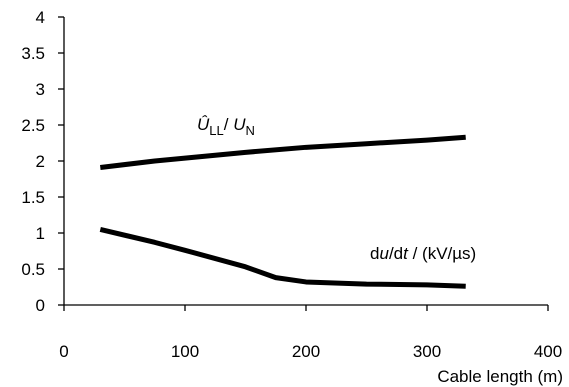  What do you see at coordinates (33, 269) in the screenshot?
I see `y-tick-label: 0.5` at bounding box center [33, 269].